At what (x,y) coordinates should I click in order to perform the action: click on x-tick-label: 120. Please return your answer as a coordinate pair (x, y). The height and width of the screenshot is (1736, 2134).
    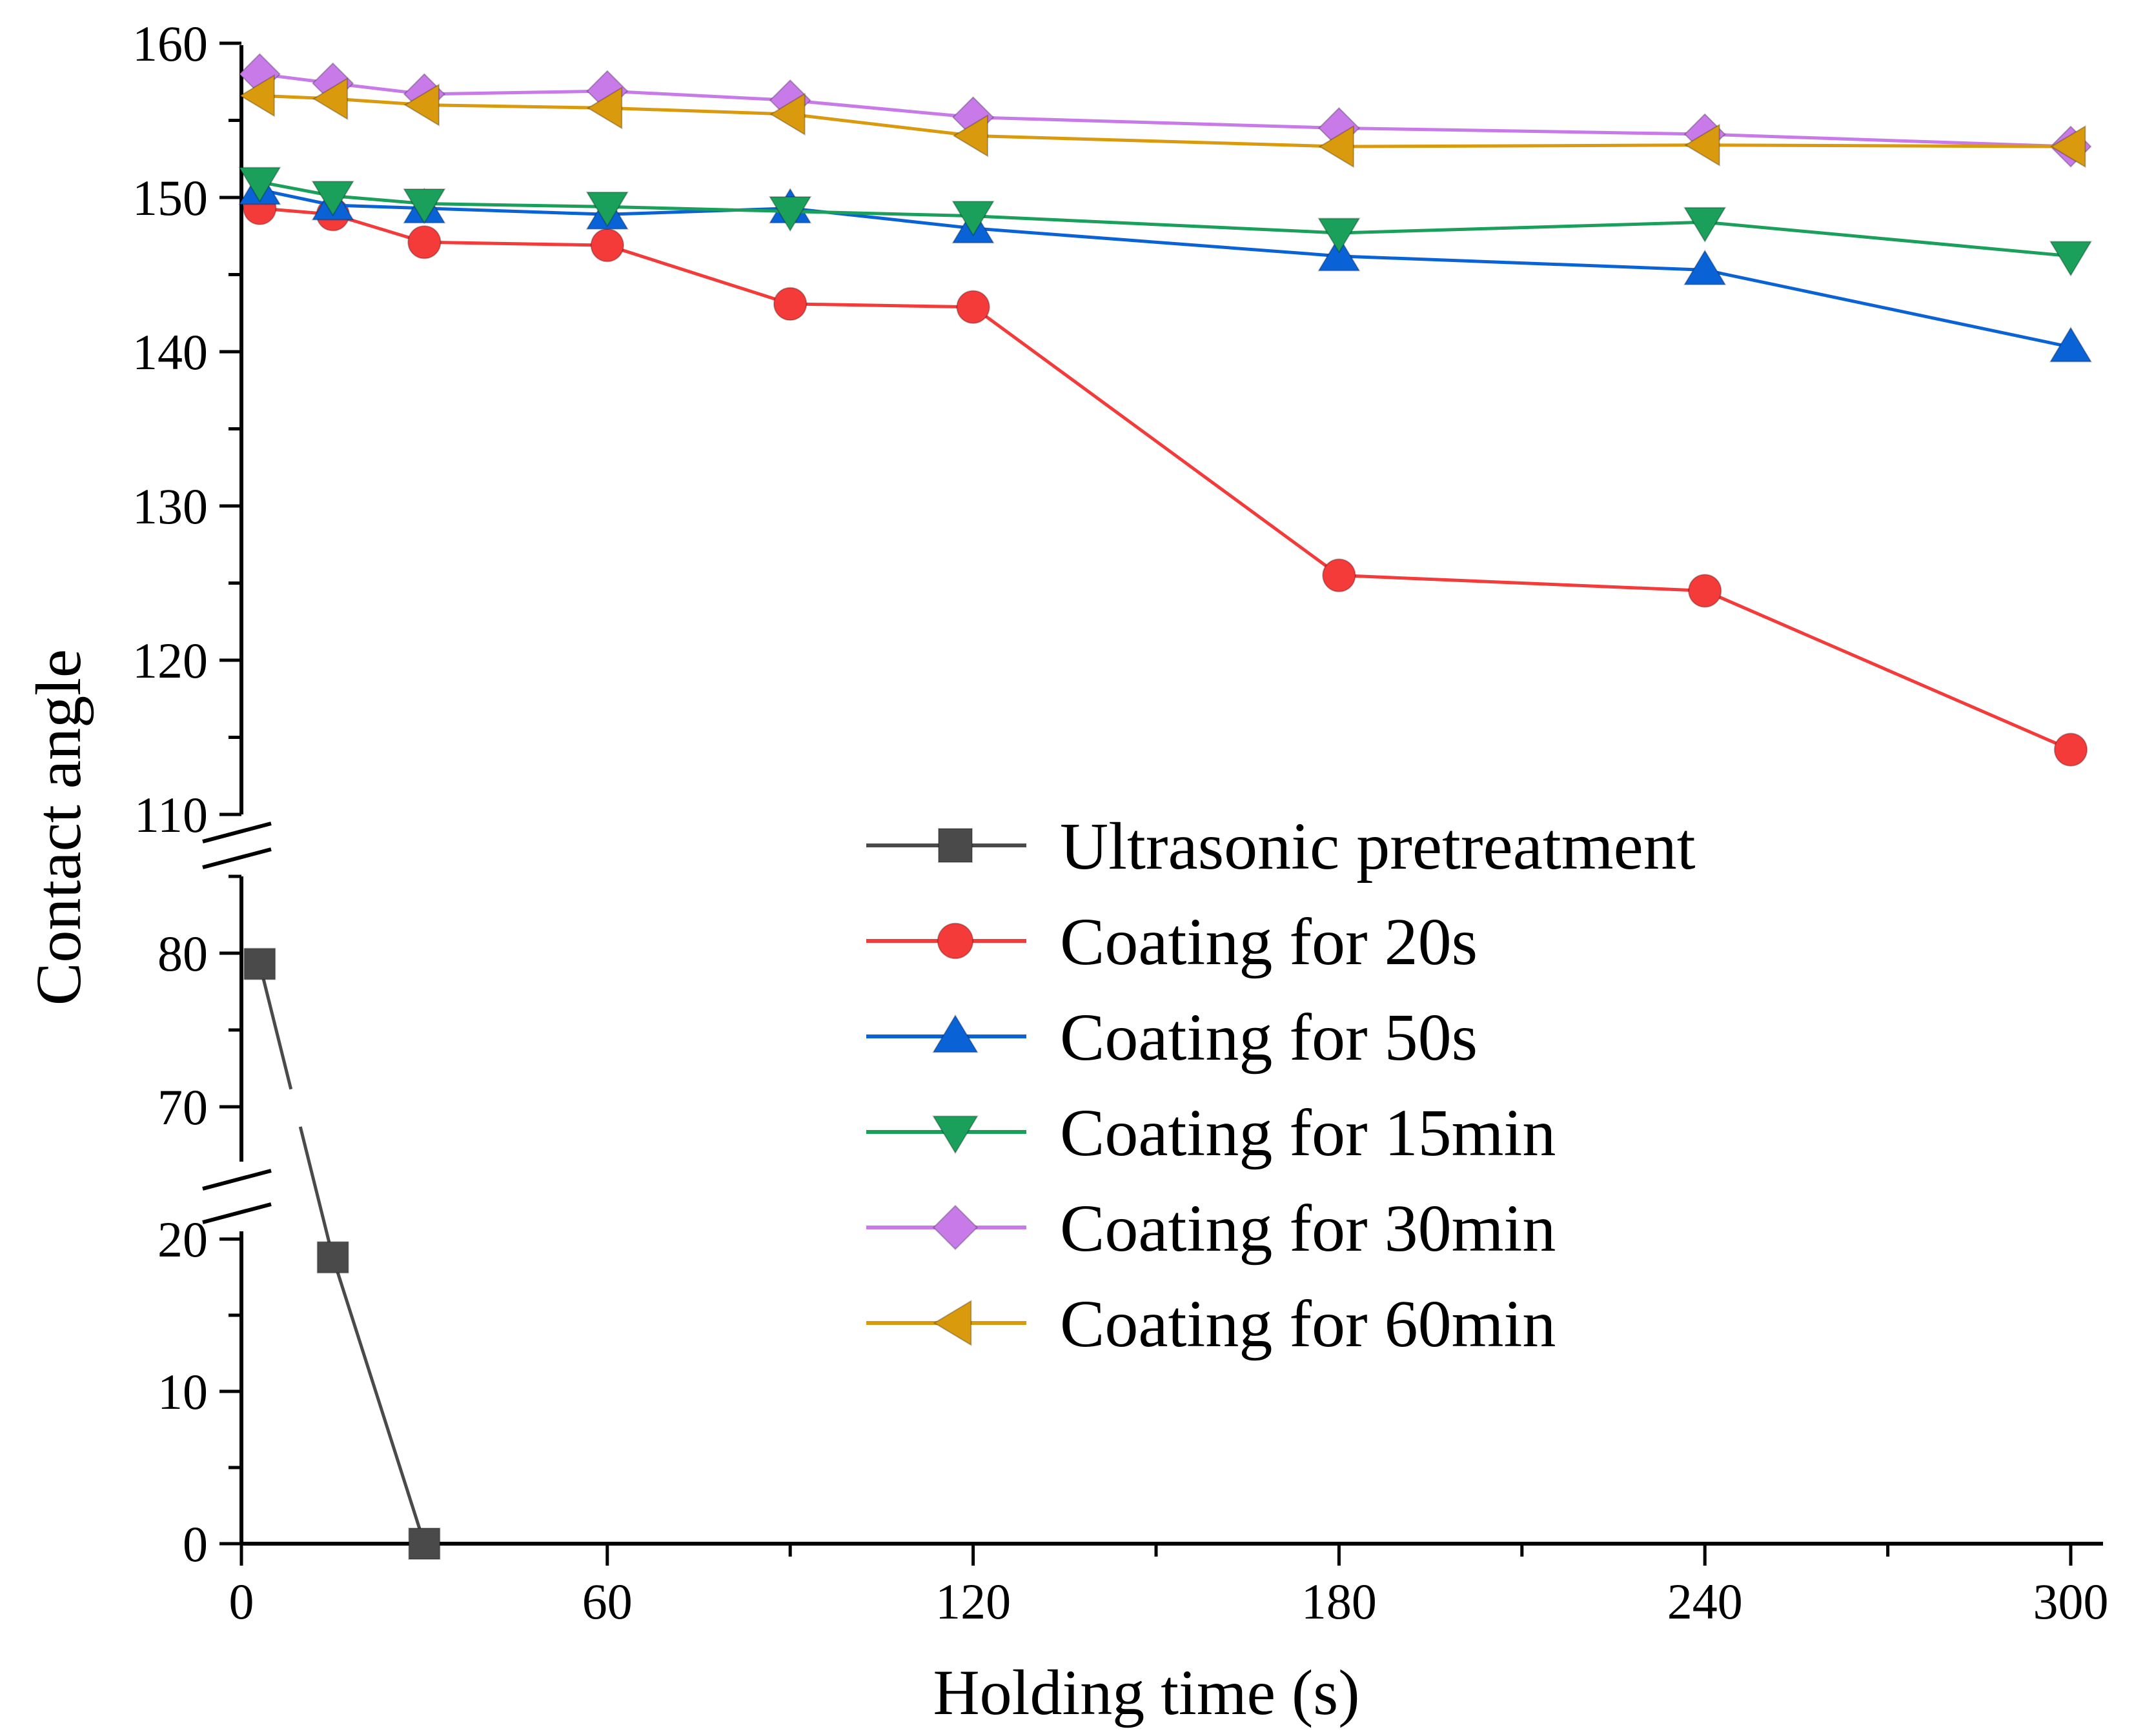
    Looking at the image, I should click on (973, 1601).